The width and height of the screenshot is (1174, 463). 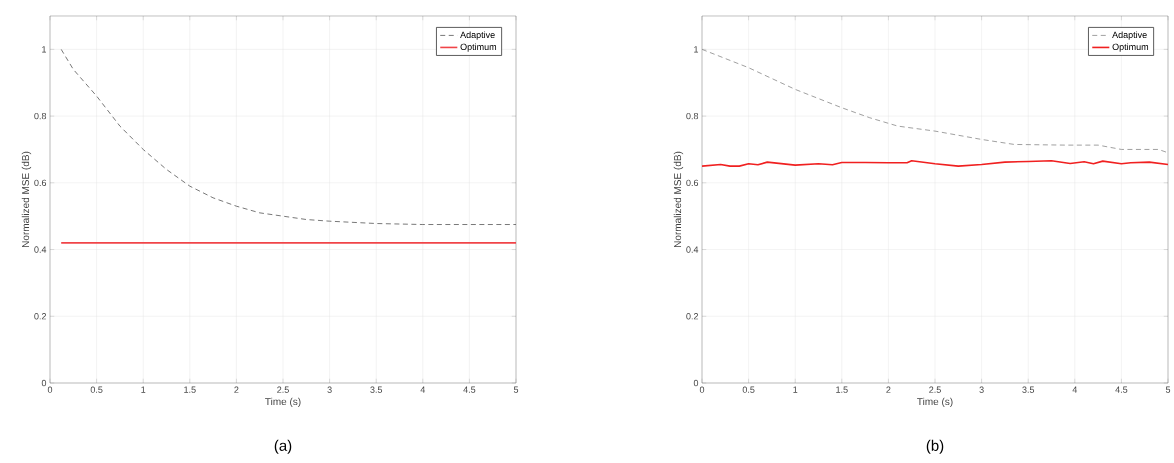 I want to click on text: (b), so click(x=935, y=446).